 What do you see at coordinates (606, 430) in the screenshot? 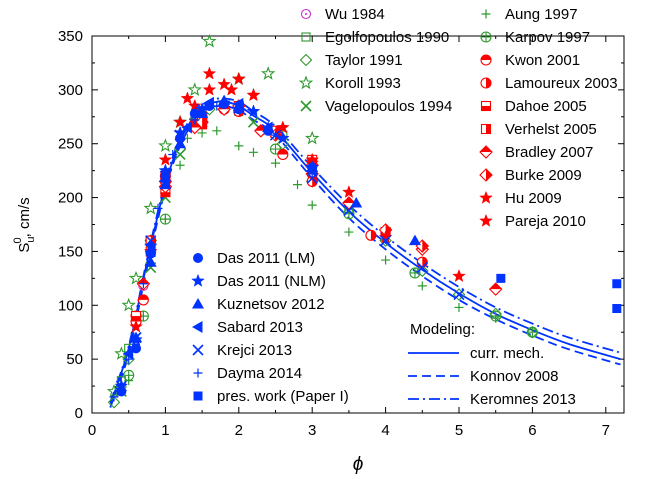
I see `x-tick-label: 7` at bounding box center [606, 430].